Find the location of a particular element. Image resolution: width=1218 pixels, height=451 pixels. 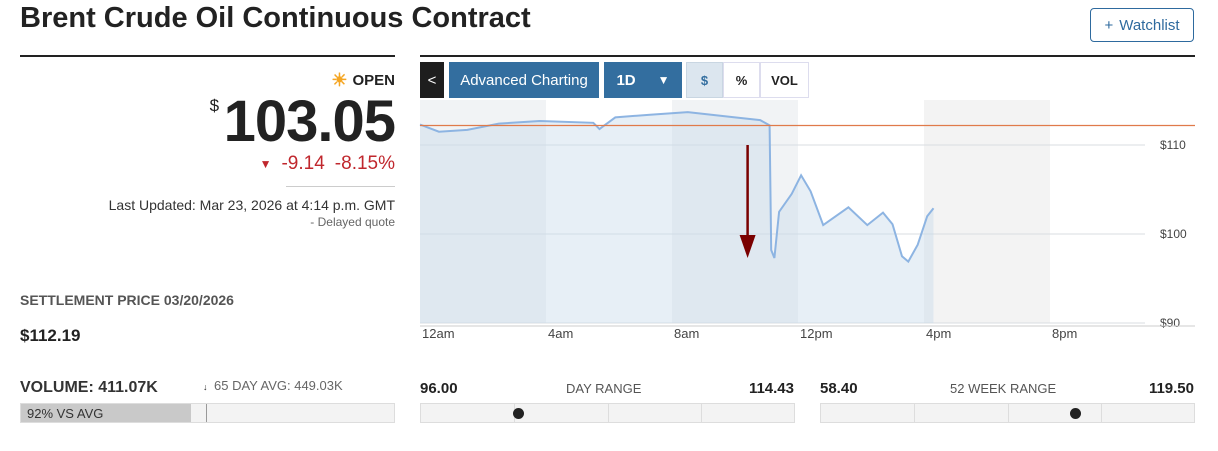

down-triangle-icon: ▼ is located at coordinates (265, 164).